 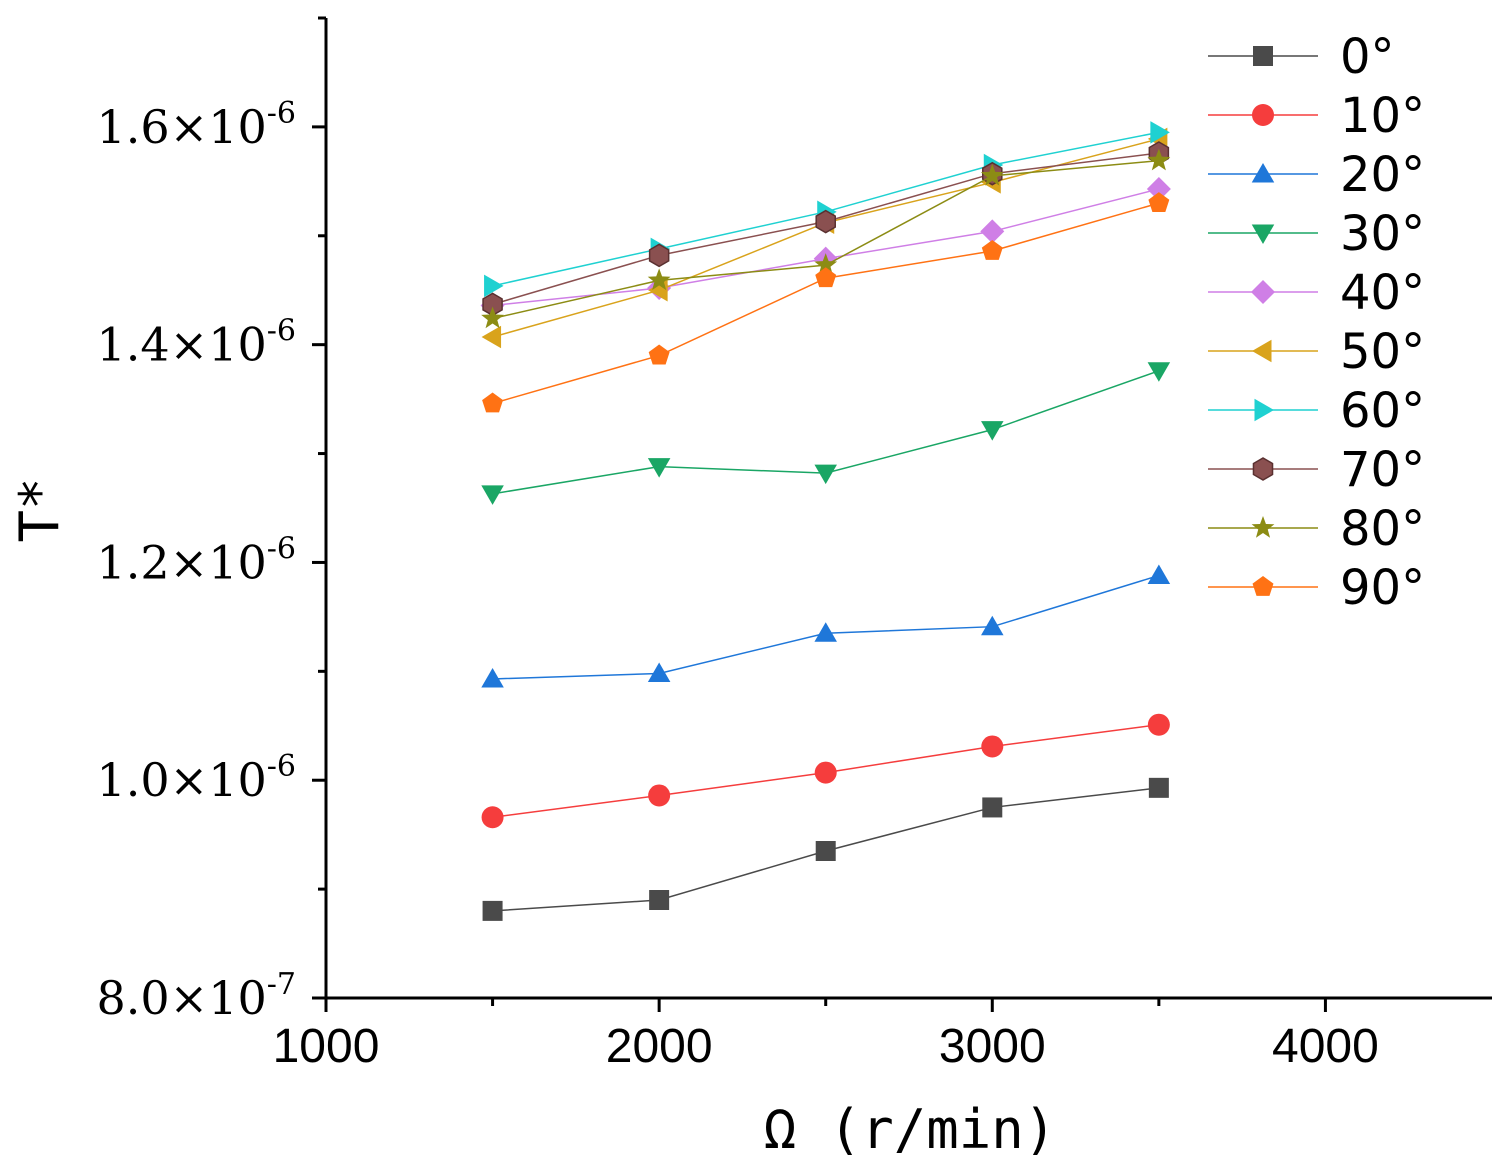 I want to click on x-tick-label: 1000, so click(x=326, y=1046).